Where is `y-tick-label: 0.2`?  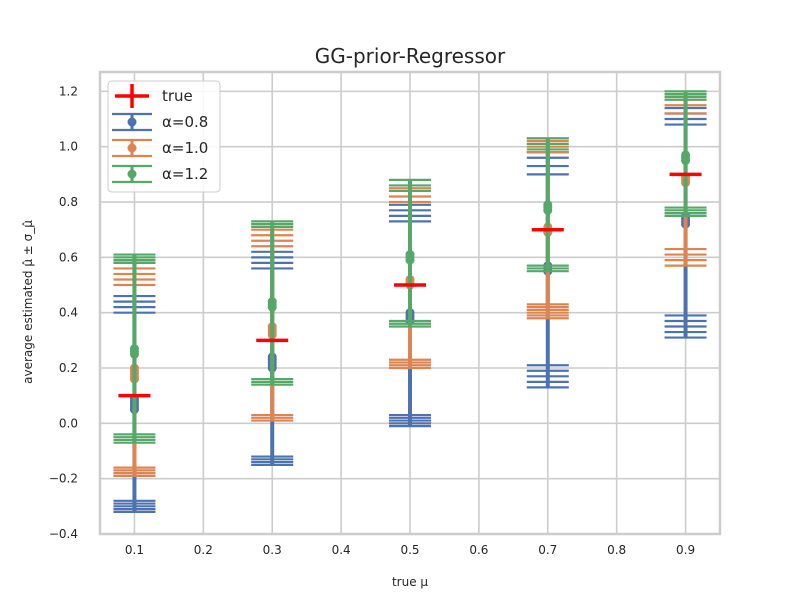
y-tick-label: 0.2 is located at coordinates (68, 368).